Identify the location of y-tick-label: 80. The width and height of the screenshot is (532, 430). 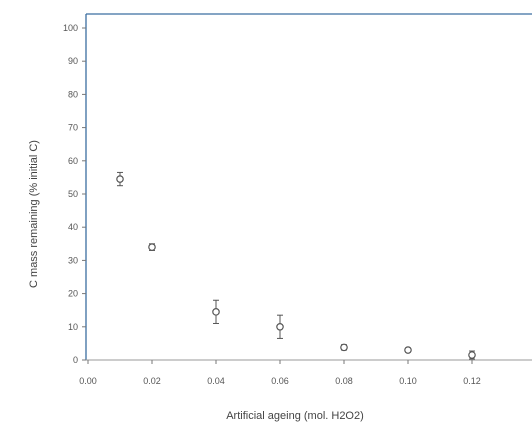
(73, 94).